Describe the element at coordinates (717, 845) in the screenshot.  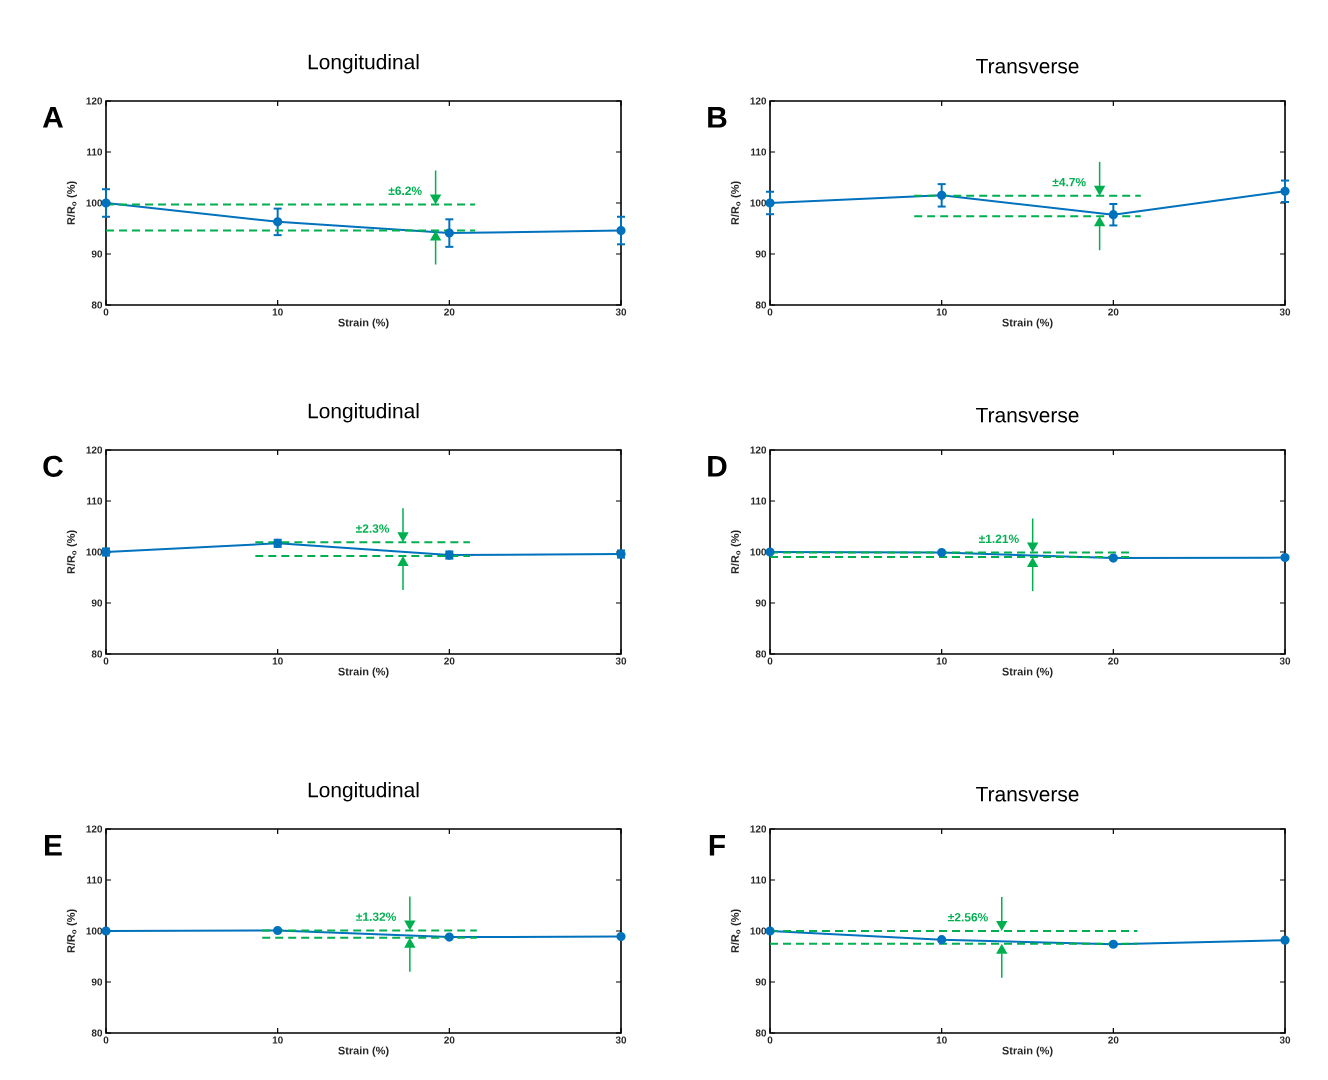
I see `text: F` at that location.